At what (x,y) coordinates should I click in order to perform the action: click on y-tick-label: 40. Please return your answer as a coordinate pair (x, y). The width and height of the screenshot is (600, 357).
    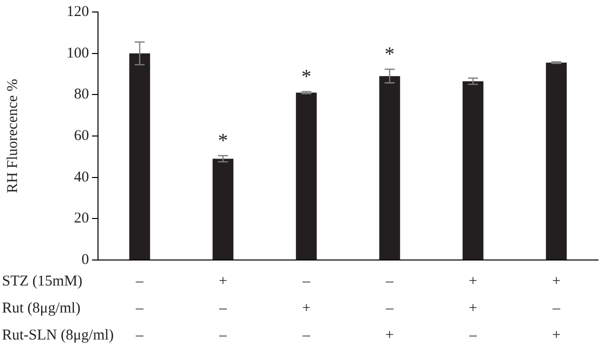
    Looking at the image, I should click on (81, 177).